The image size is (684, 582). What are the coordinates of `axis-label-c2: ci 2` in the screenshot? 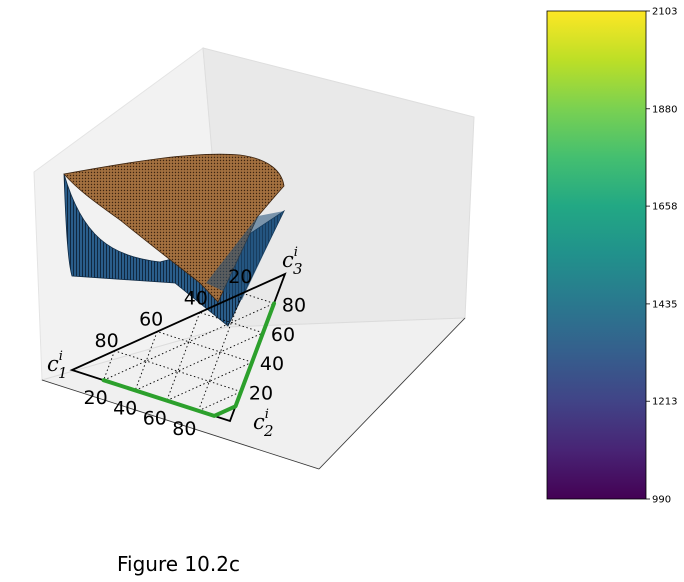 It's located at (263, 423).